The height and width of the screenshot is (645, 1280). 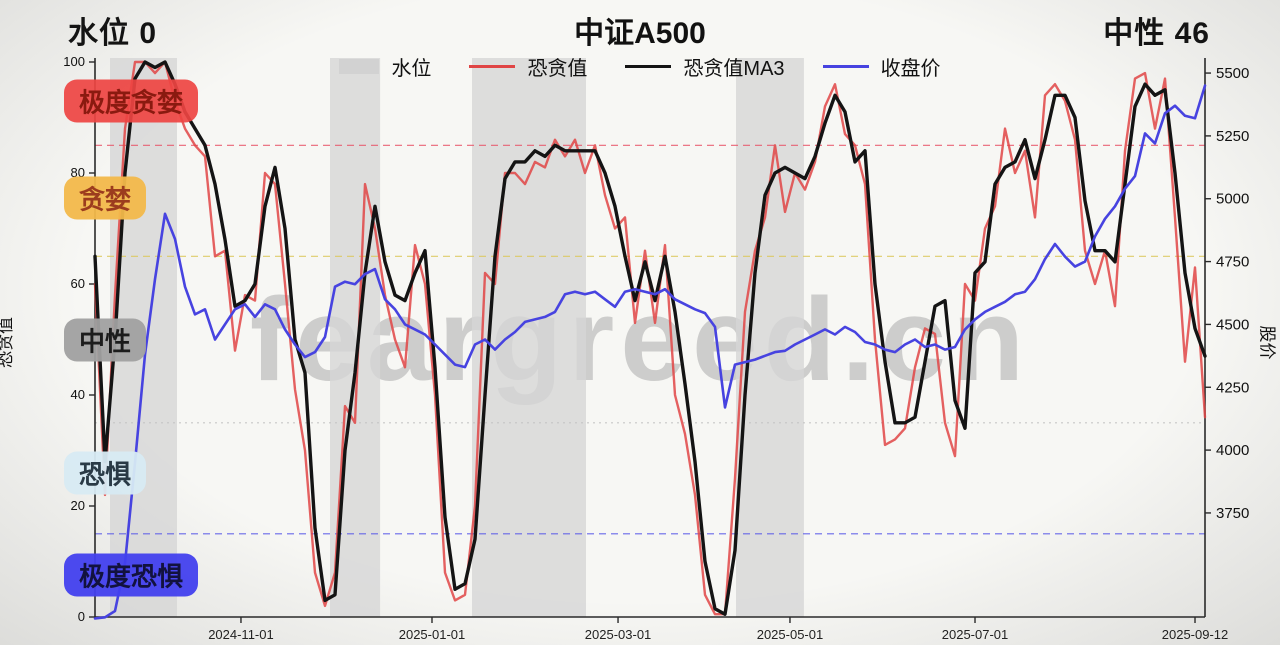 I want to click on zone-pill-greed: 贪婪, so click(x=105, y=198).